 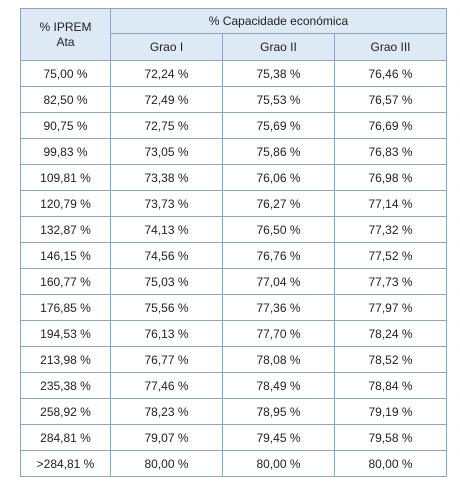 What do you see at coordinates (65, 307) in the screenshot?
I see `cell-iprem: 176,85 %` at bounding box center [65, 307].